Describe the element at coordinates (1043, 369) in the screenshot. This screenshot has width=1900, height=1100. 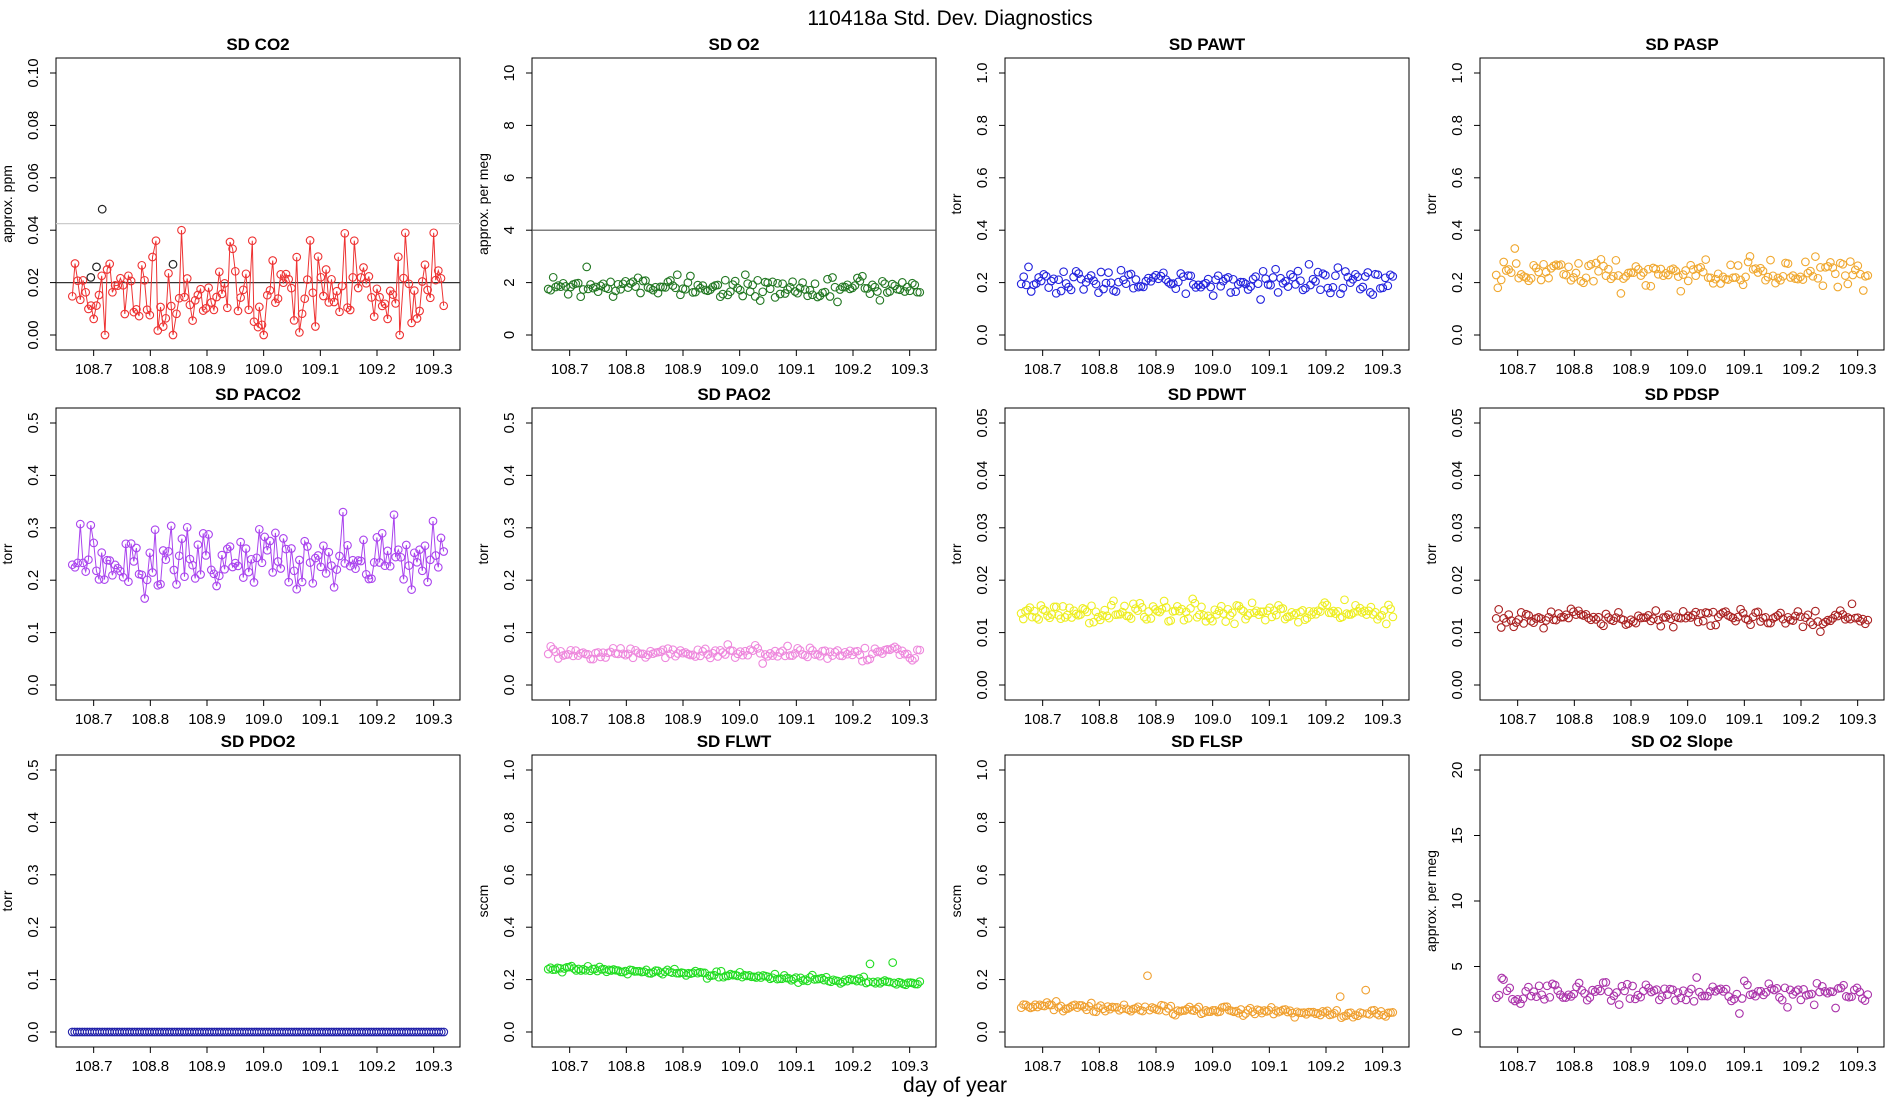
I see `x-tick-label: 108.7` at that location.